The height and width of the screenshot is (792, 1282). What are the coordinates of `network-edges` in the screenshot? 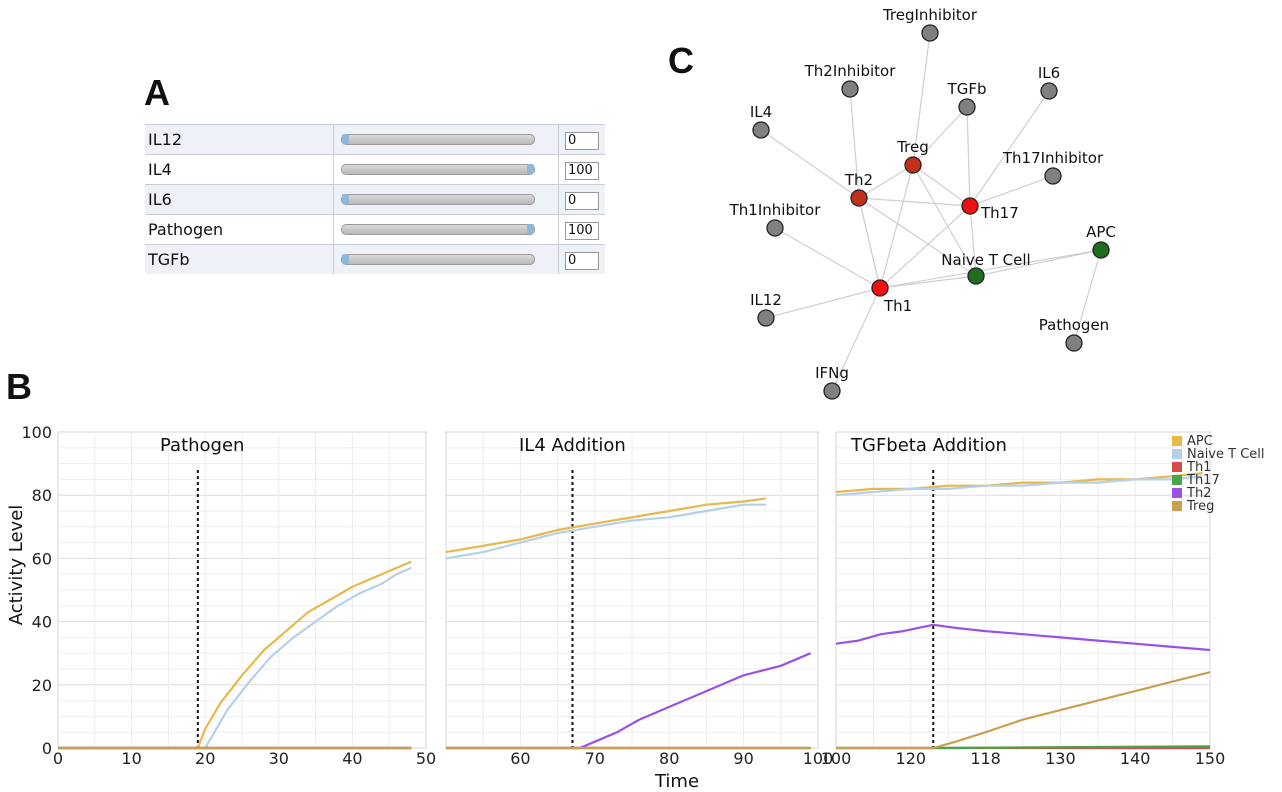 It's located at (931, 212).